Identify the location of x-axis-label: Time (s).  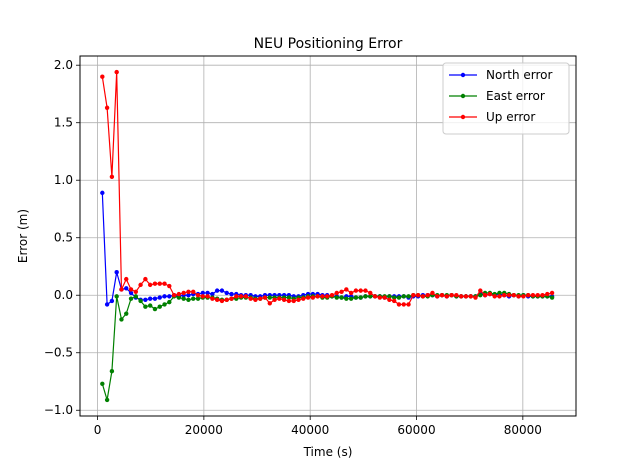
(328, 452).